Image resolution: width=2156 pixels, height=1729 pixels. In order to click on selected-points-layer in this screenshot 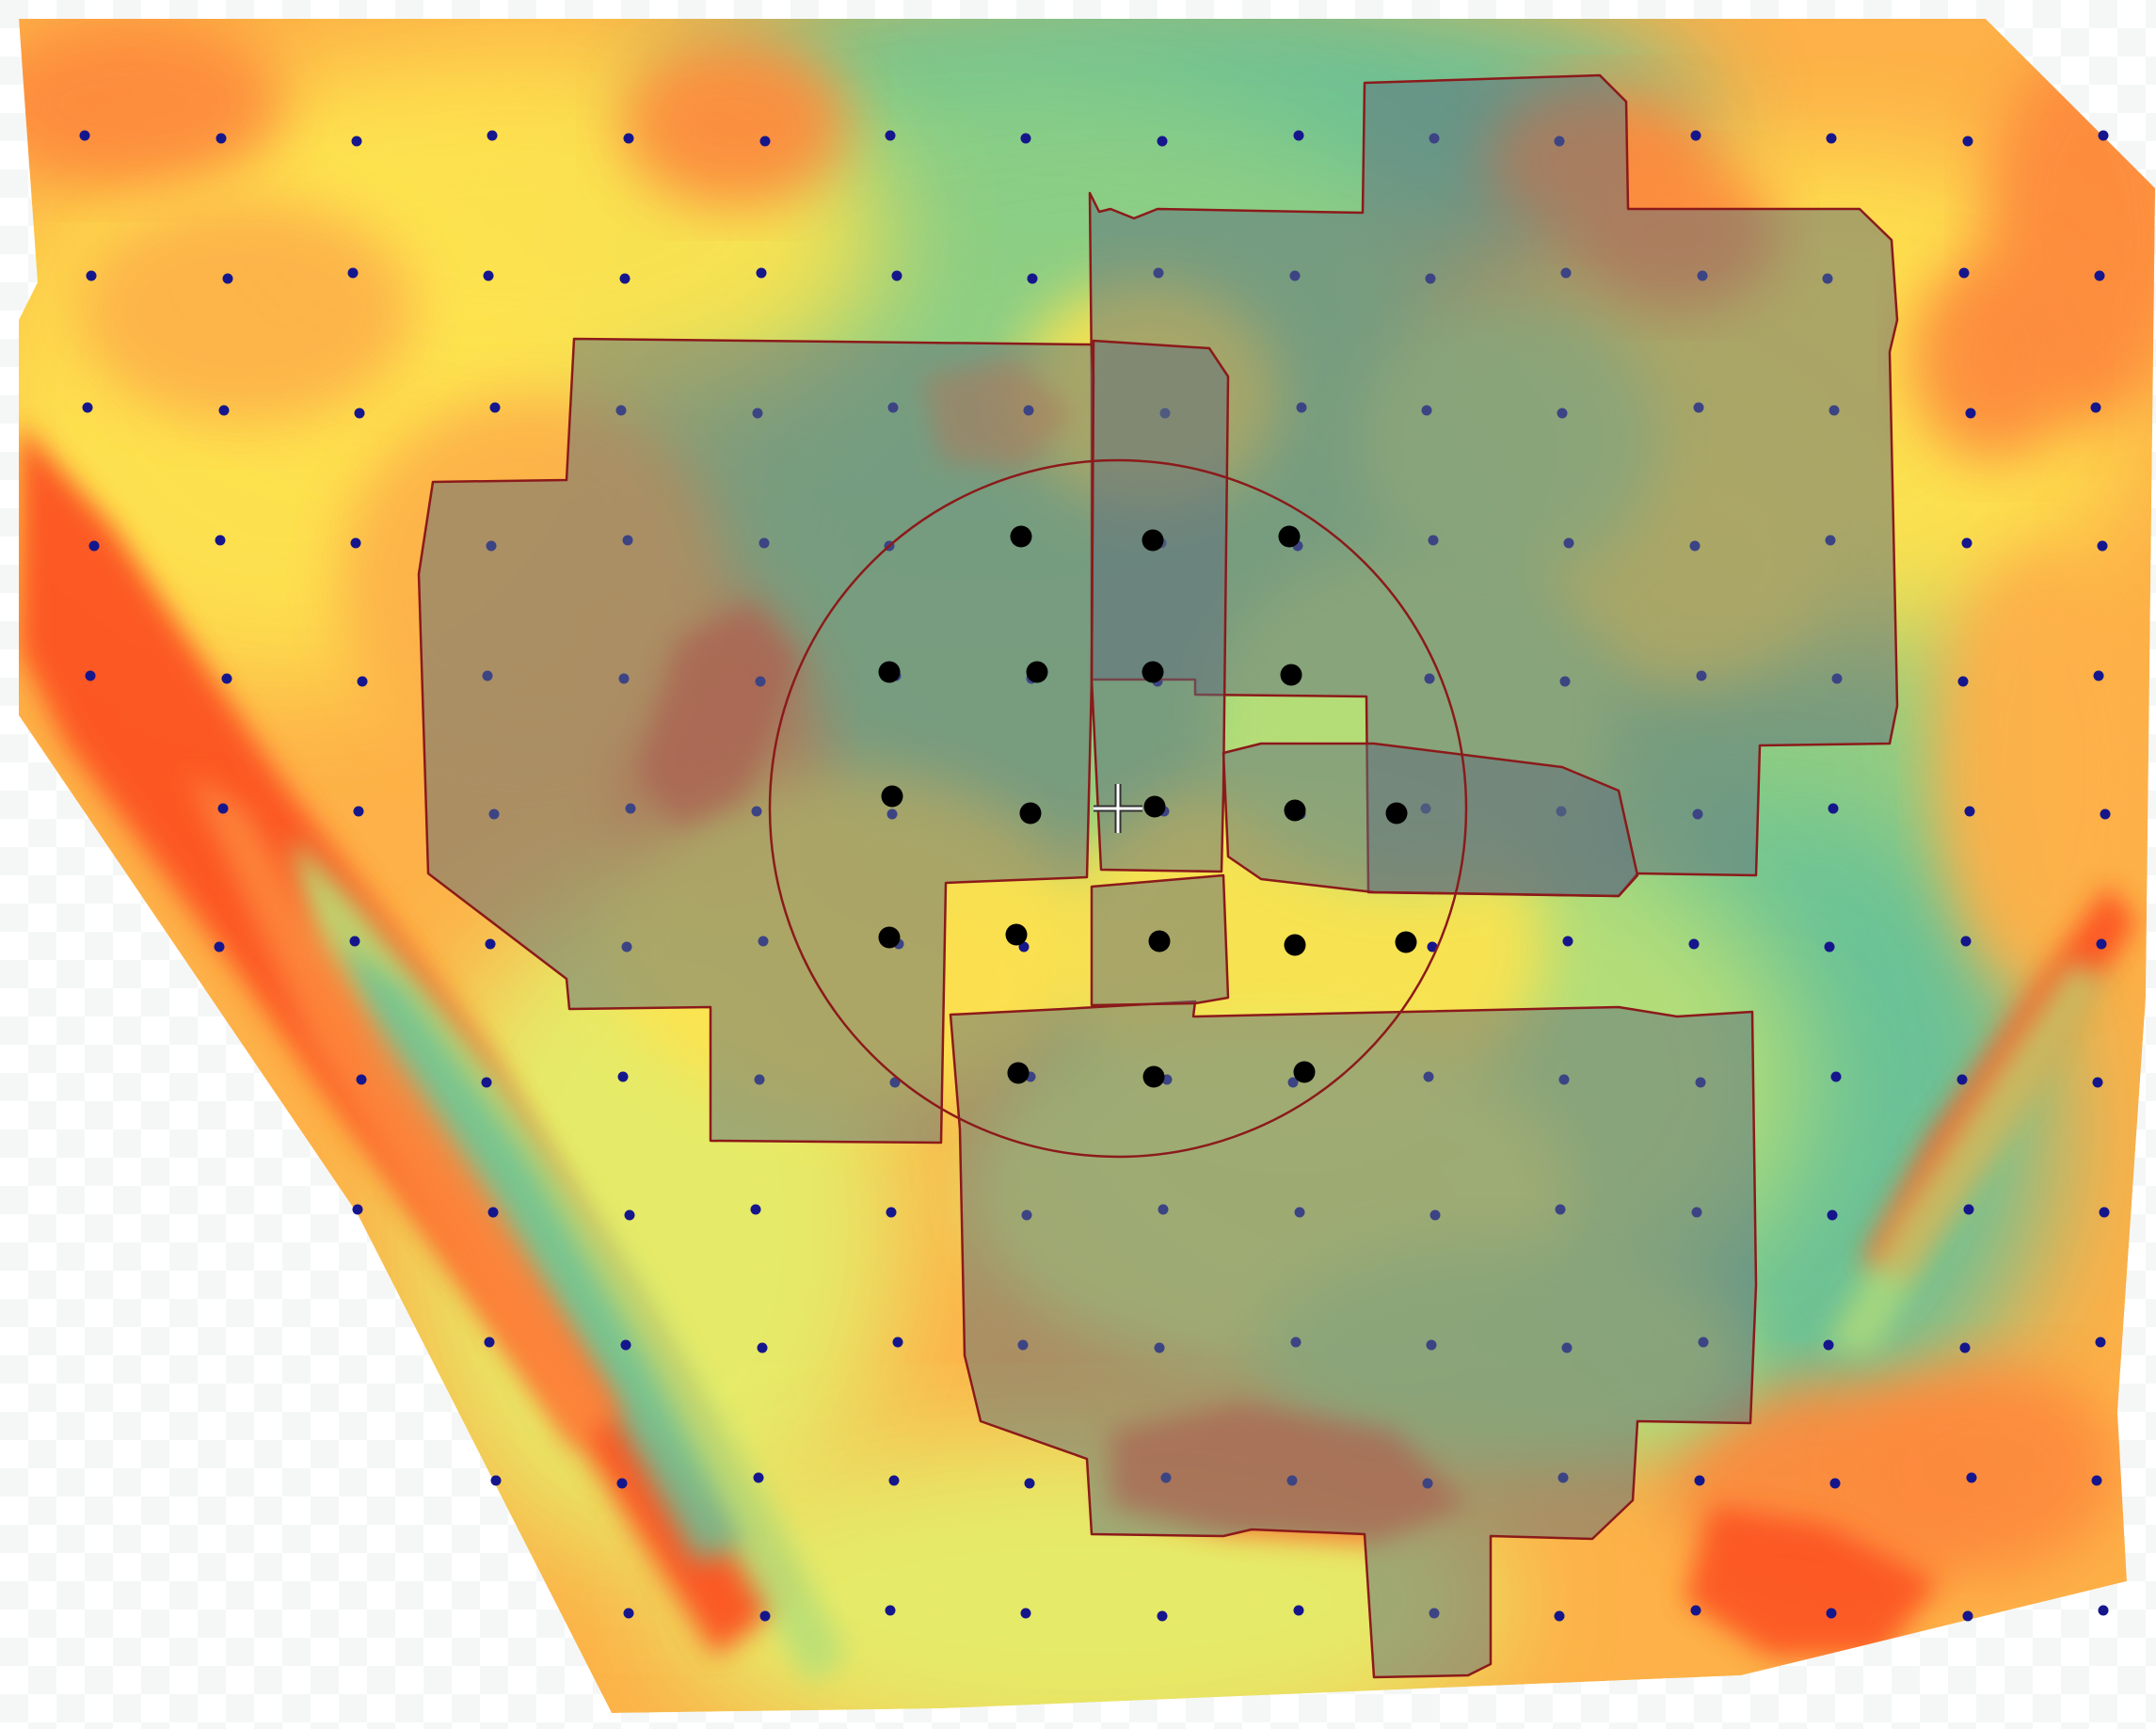, I will do `click(1147, 806)`.